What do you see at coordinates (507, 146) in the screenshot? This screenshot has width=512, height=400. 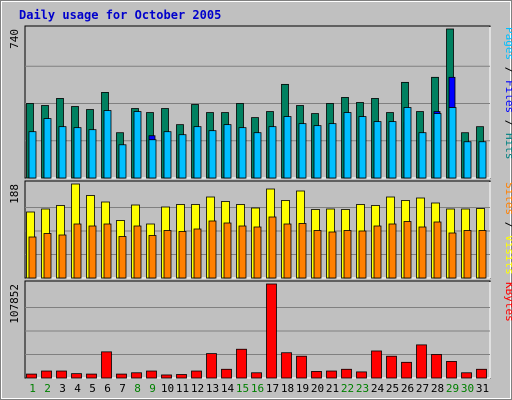 I see `legend-entry: Hits` at bounding box center [507, 146].